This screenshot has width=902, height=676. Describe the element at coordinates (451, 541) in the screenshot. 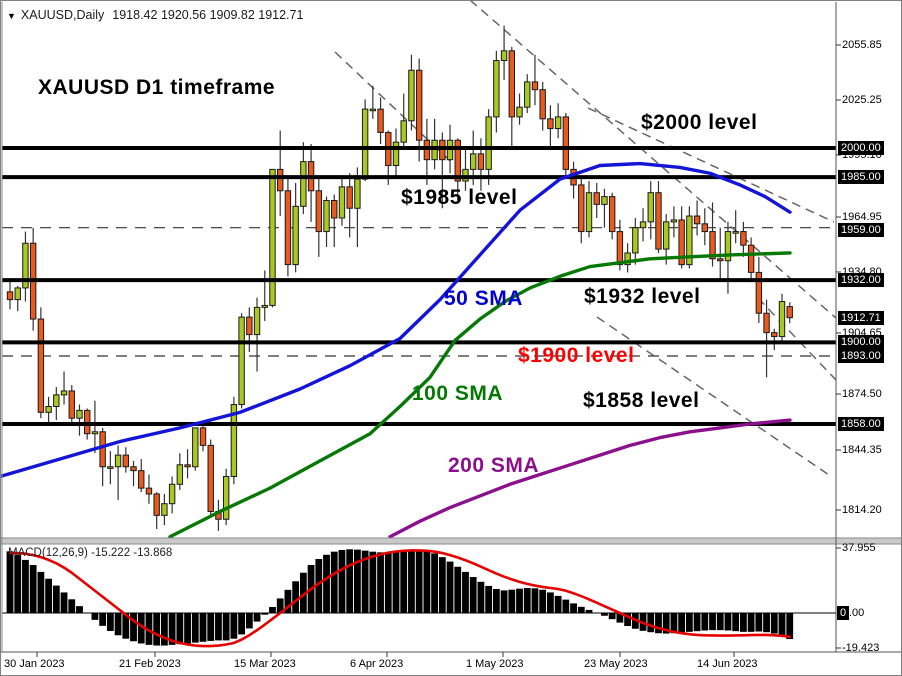

I see `pane-separator` at that location.